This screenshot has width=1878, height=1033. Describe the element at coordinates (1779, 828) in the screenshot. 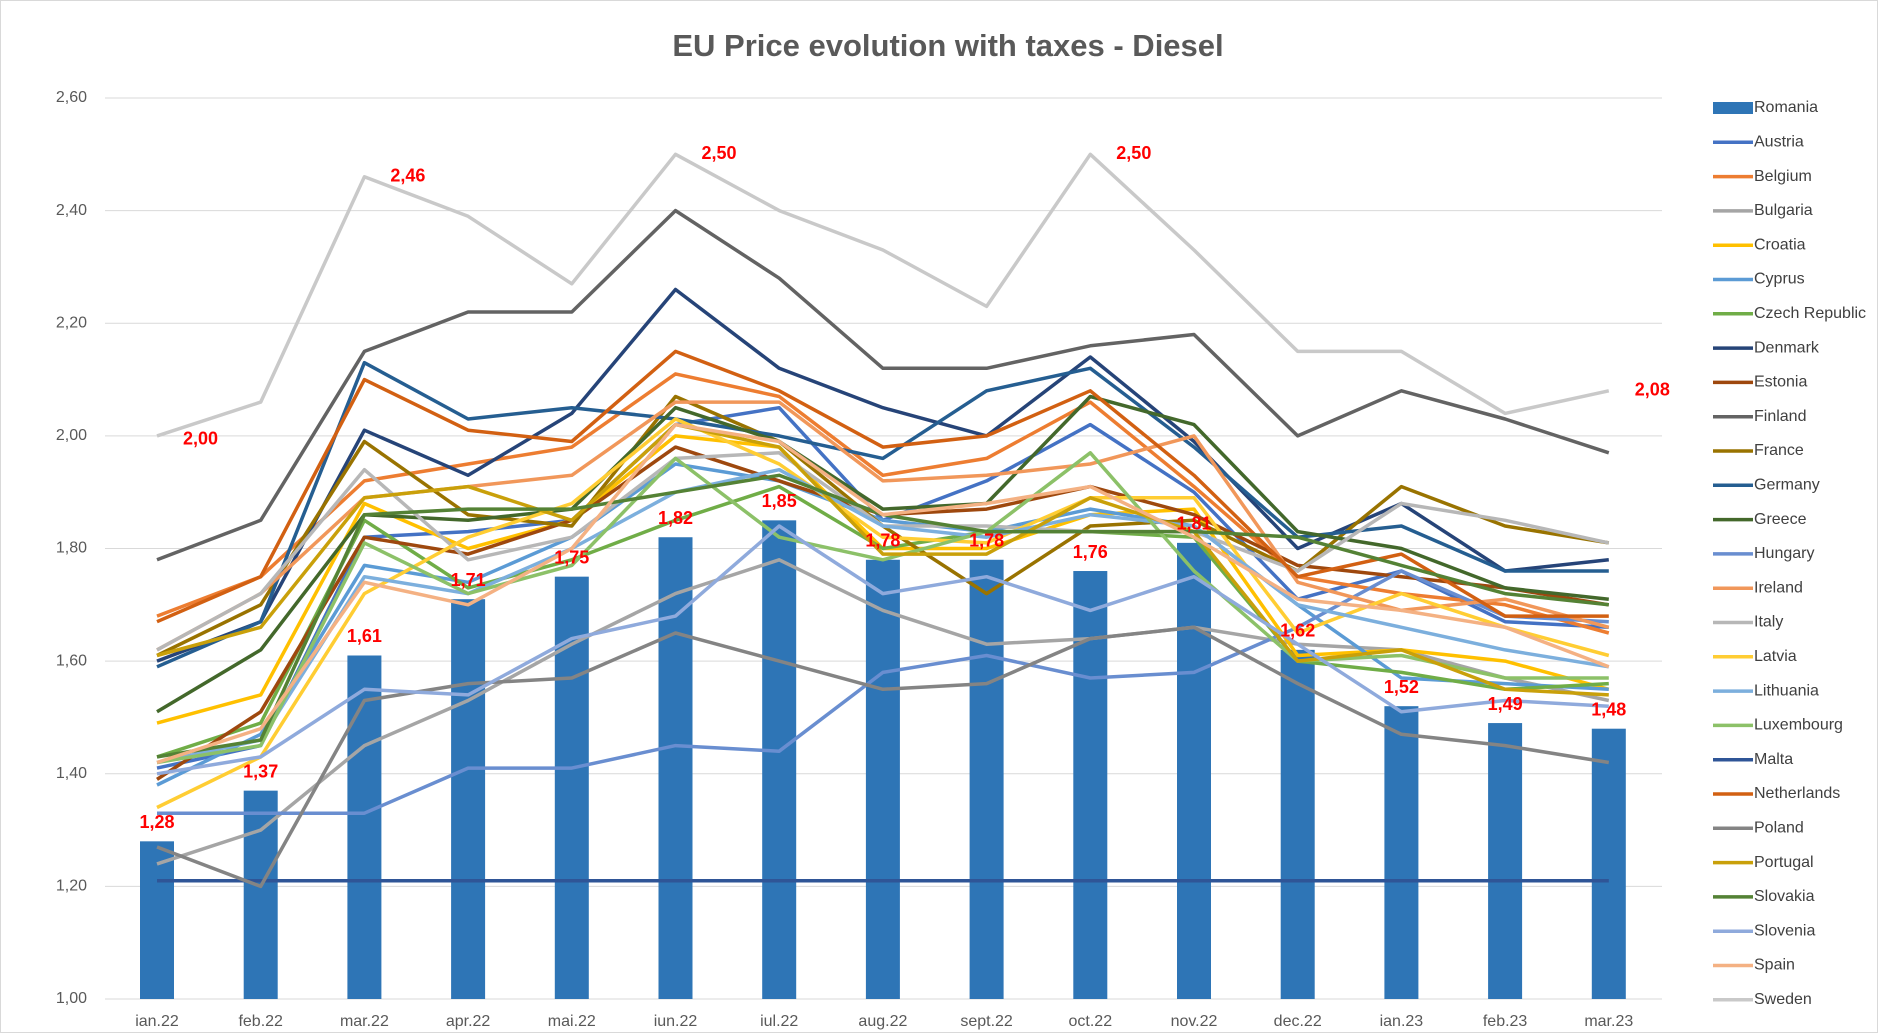

I see `legend-label: Poland` at that location.